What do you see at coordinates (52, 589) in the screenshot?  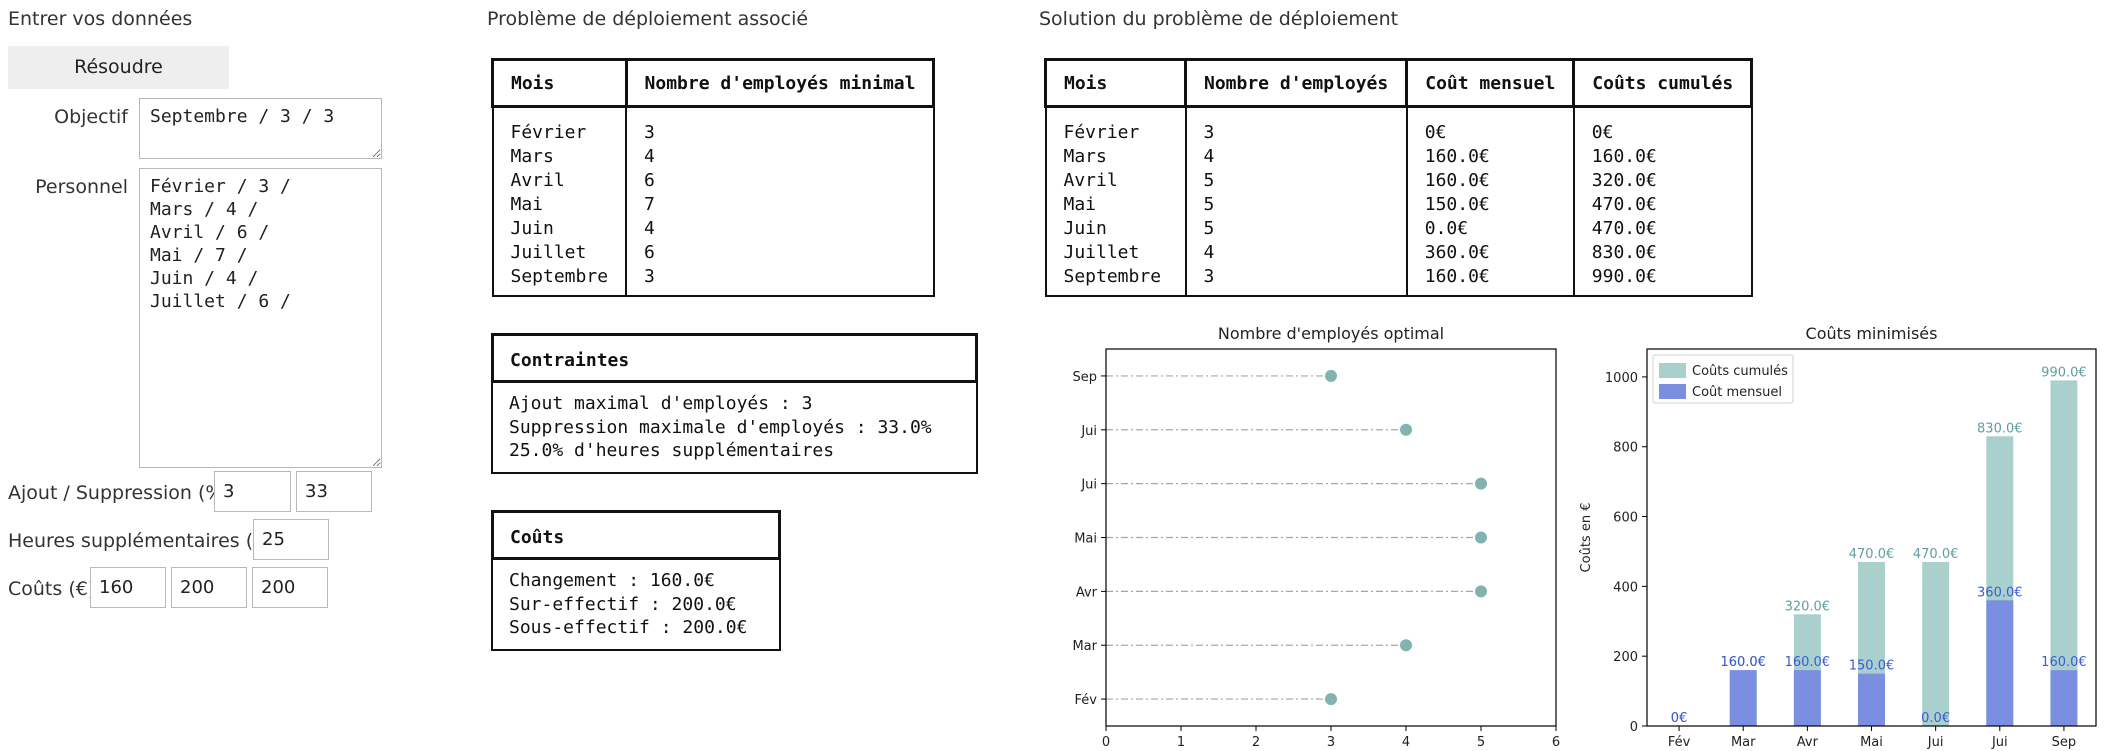 I see `costs-label: Coûts (€)` at bounding box center [52, 589].